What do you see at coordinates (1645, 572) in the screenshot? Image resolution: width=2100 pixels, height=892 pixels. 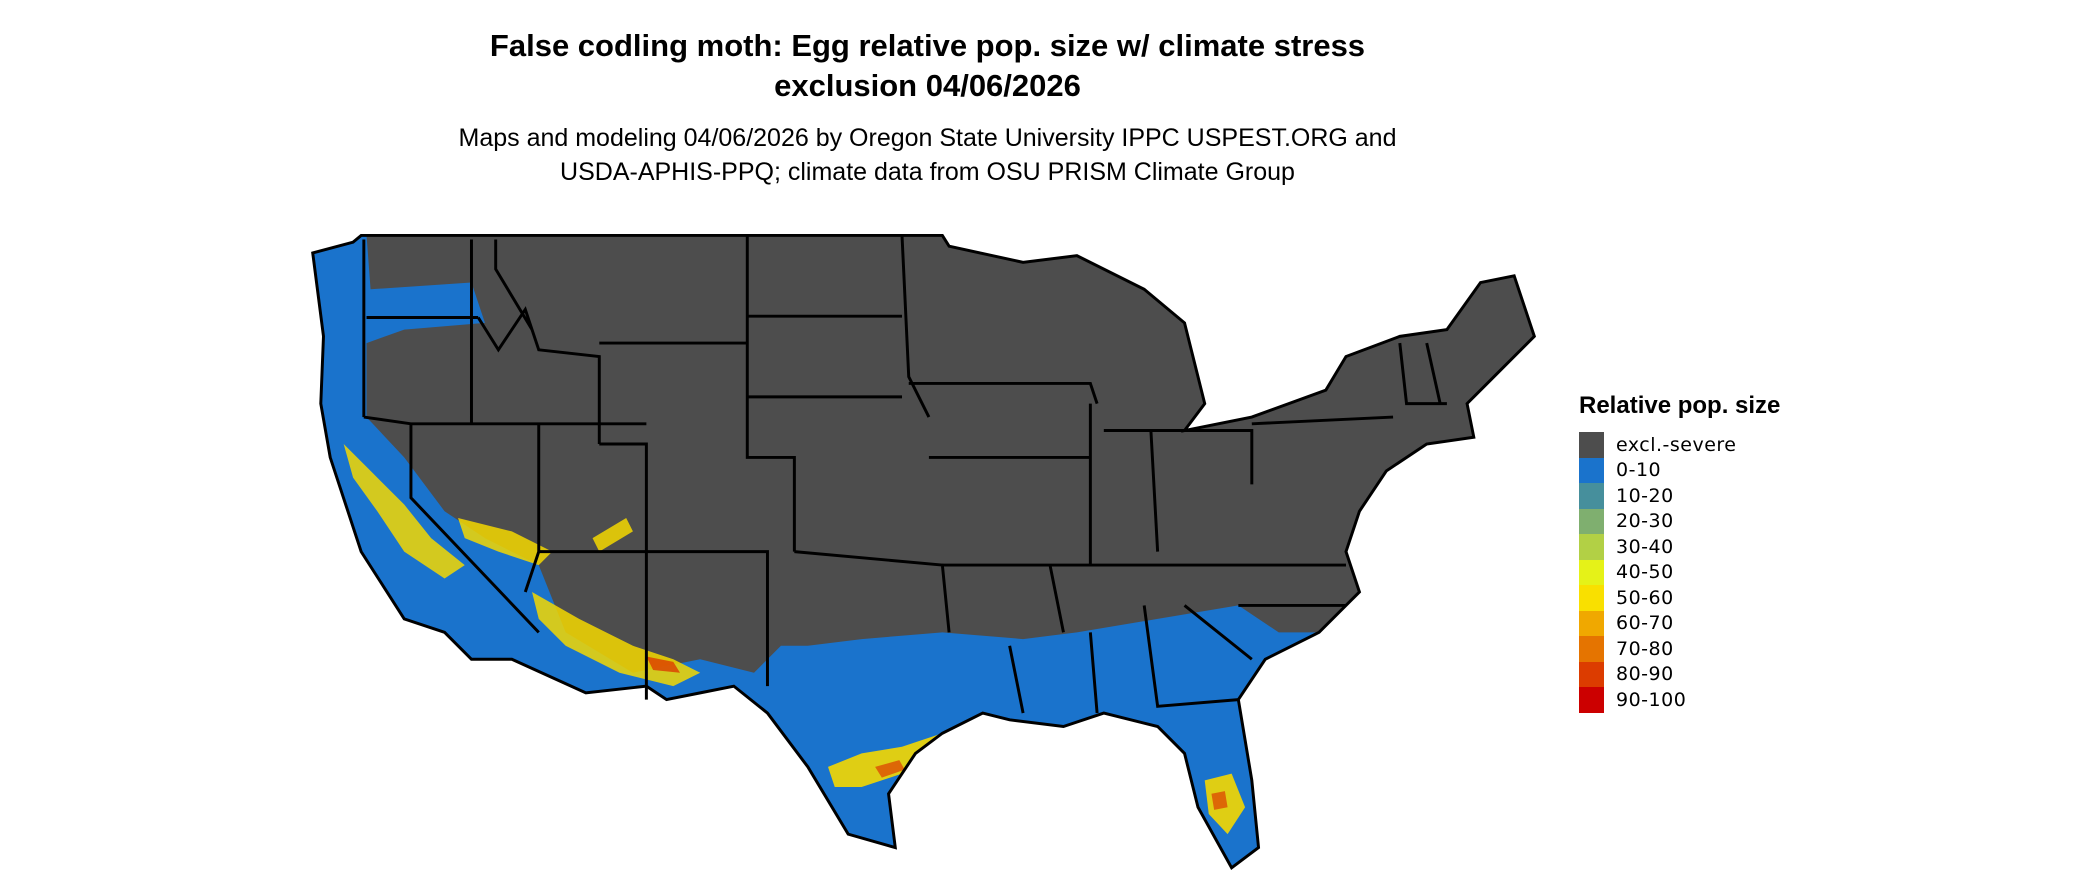 I see `legend-label: 40-50` at bounding box center [1645, 572].